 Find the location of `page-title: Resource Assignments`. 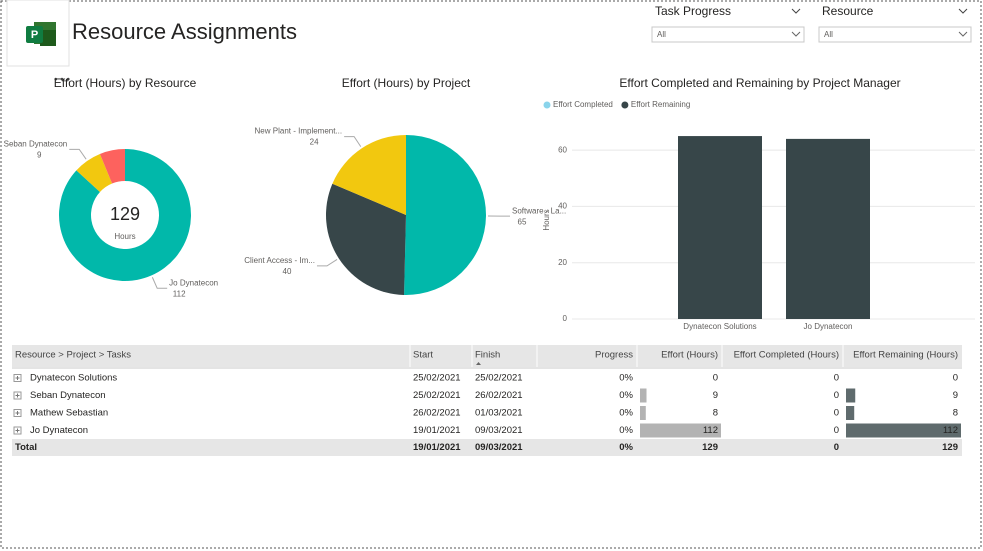

page-title: Resource Assignments is located at coordinates (184, 31).